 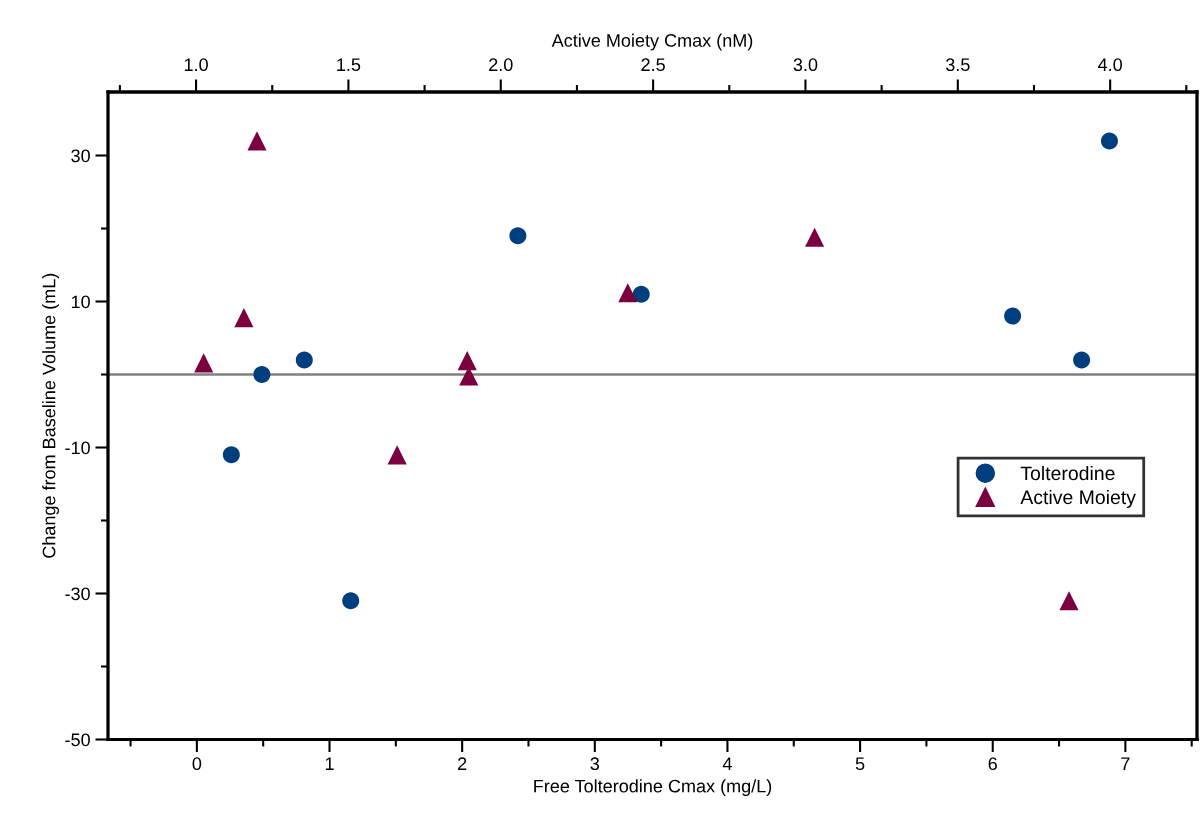 What do you see at coordinates (1078, 499) in the screenshot?
I see `legend-label: Active Moiety` at bounding box center [1078, 499].